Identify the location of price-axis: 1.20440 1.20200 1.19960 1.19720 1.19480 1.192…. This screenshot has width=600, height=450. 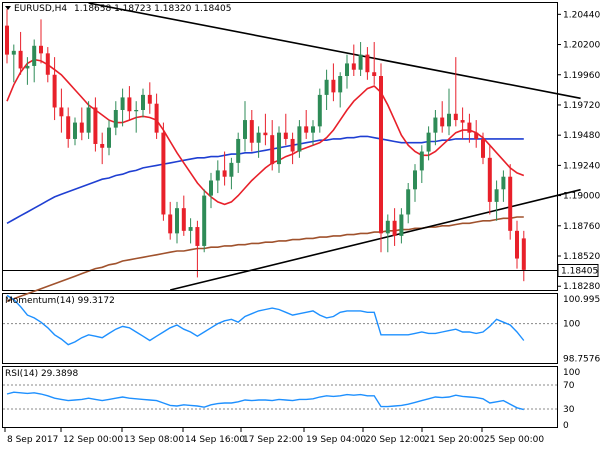
(578, 151).